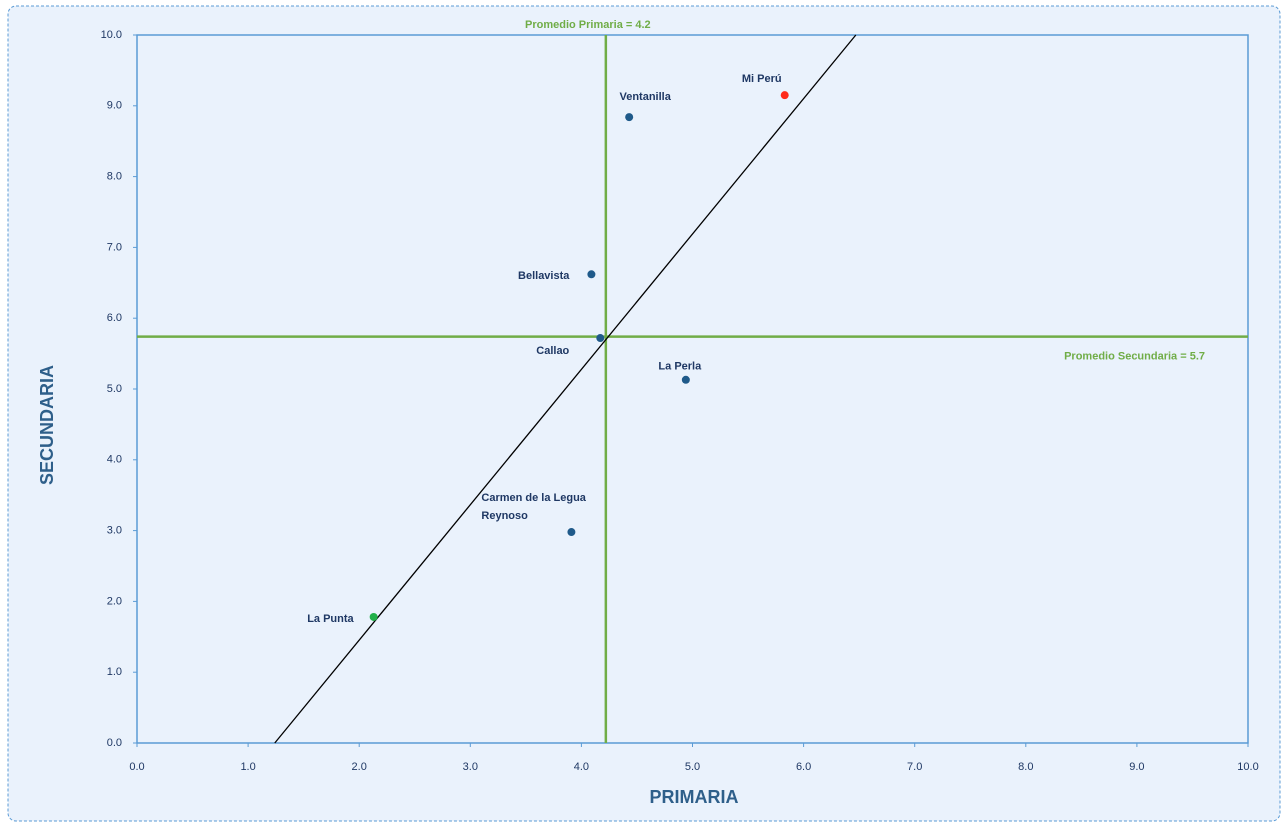 The width and height of the screenshot is (1285, 827). What do you see at coordinates (111, 35) in the screenshot?
I see `y-tick-label: 10.0` at bounding box center [111, 35].